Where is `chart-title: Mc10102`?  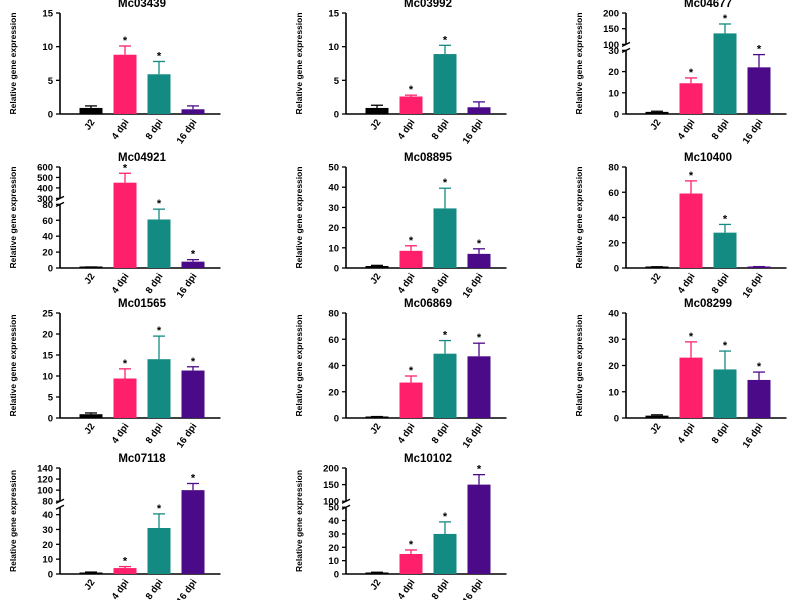
chart-title: Mc10102 is located at coordinates (428, 459).